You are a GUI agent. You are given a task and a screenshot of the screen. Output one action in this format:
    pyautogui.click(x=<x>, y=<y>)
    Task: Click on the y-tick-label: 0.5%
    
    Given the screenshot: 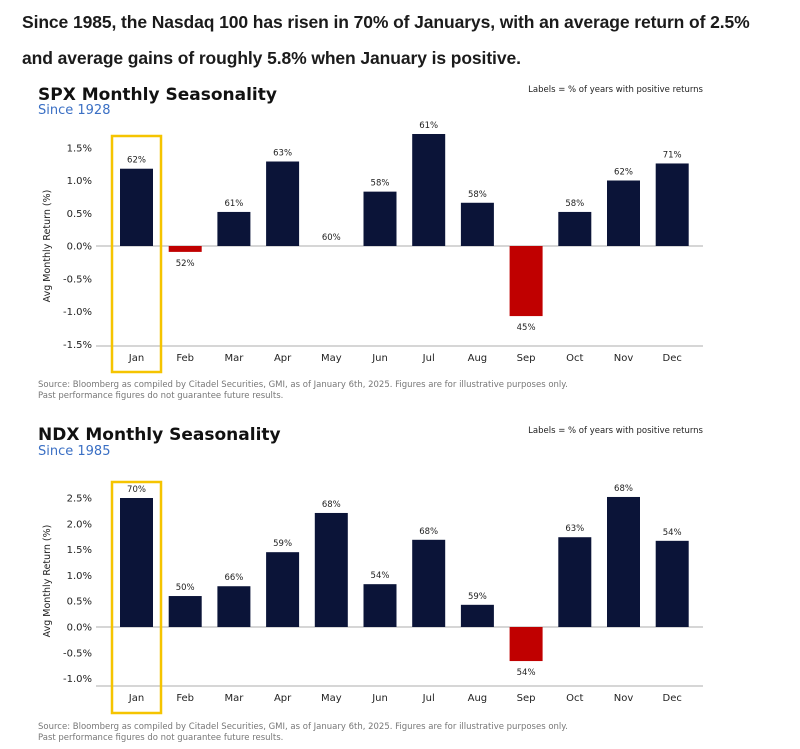 What is the action you would take?
    pyautogui.click(x=79, y=214)
    